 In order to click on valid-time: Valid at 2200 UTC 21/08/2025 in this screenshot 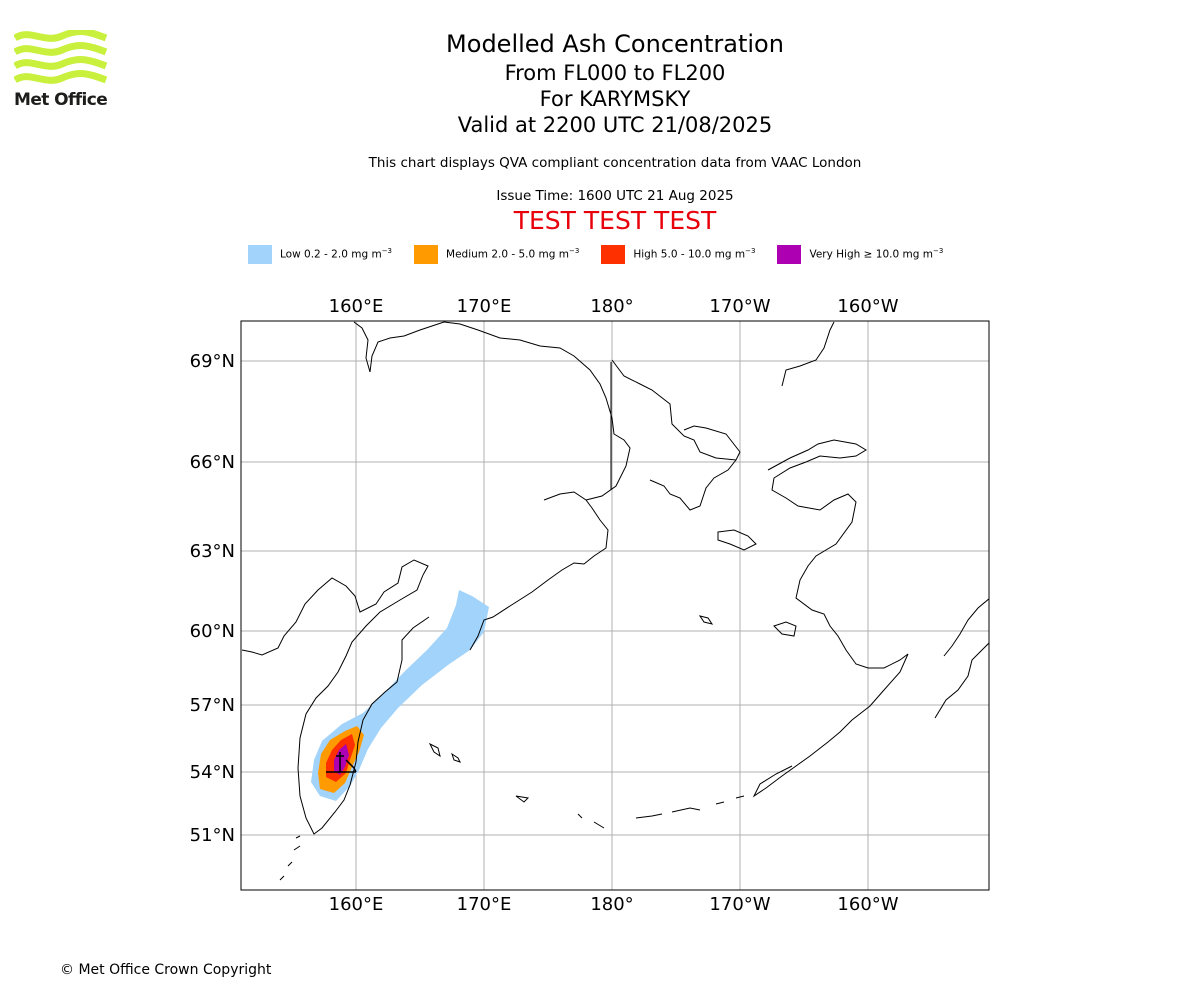, I will do `click(615, 125)`.